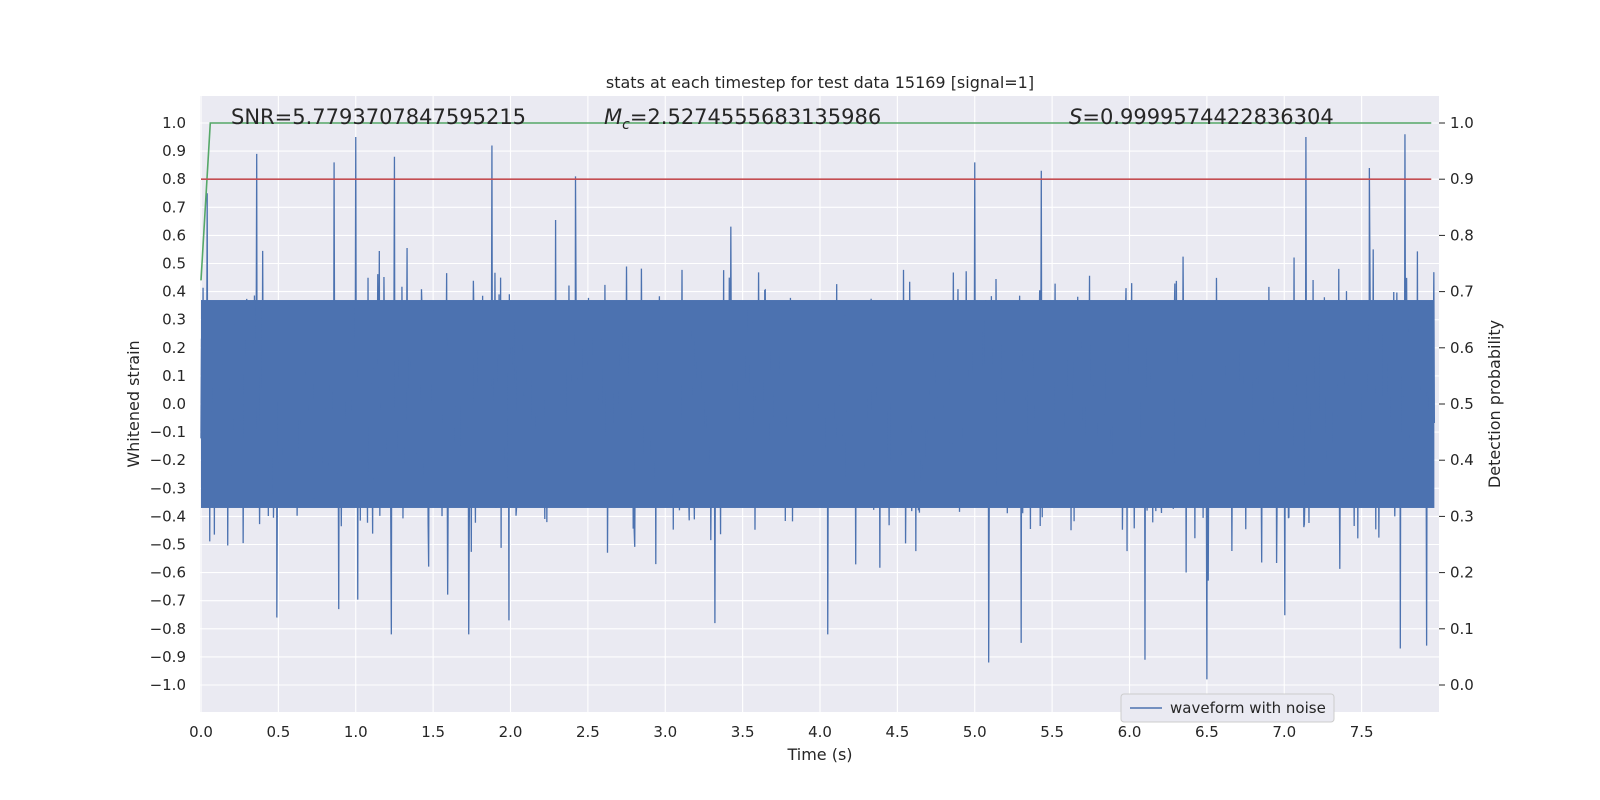 The width and height of the screenshot is (1600, 800). I want to click on y-right-tick-label: 0.1, so click(1462, 629).